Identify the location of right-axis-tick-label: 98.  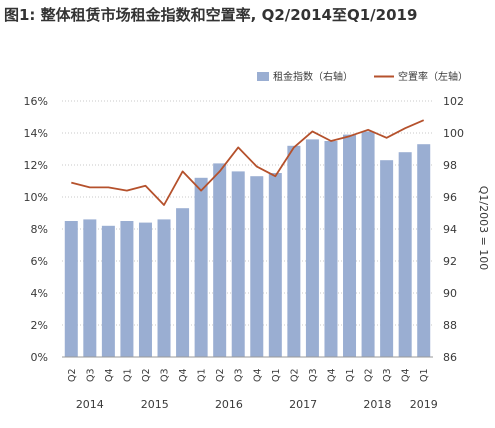
(450, 165).